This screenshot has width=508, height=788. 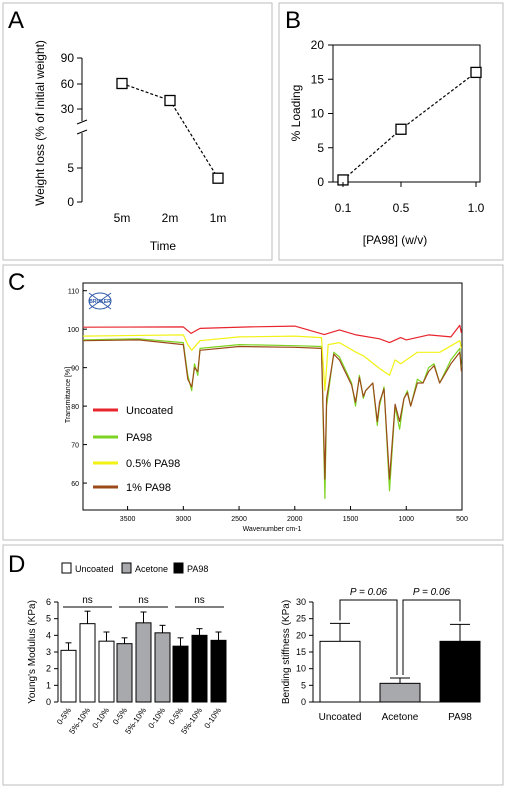 What do you see at coordinates (239, 519) in the screenshot?
I see `x-tick-label: 2500` at bounding box center [239, 519].